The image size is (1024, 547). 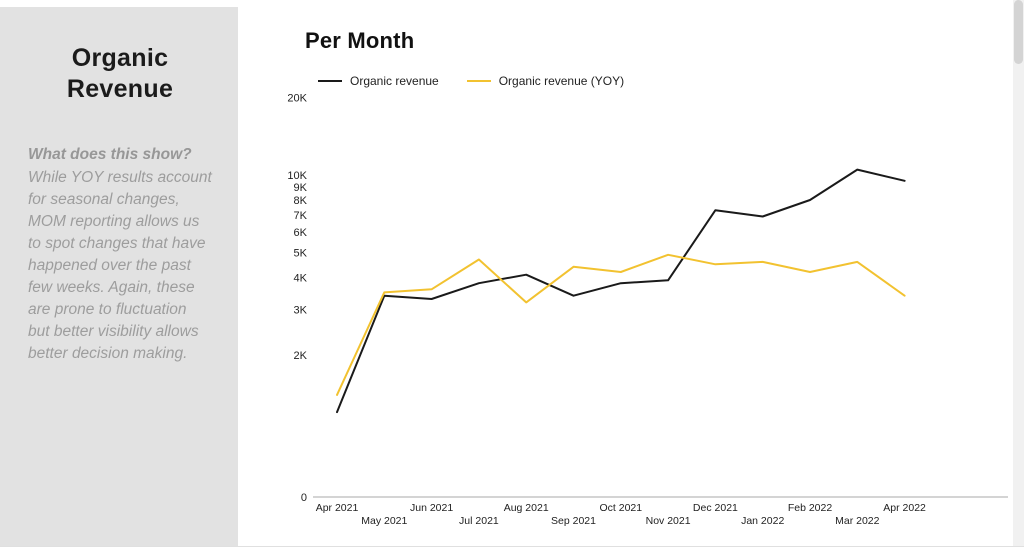 What do you see at coordinates (301, 233) in the screenshot?
I see `y-axis-tick-label: 6K` at bounding box center [301, 233].